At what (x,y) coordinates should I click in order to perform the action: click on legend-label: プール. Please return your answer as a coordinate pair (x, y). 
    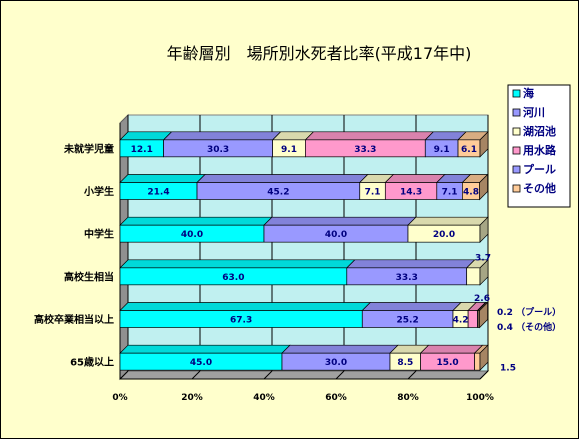
    Looking at the image, I should click on (539, 169).